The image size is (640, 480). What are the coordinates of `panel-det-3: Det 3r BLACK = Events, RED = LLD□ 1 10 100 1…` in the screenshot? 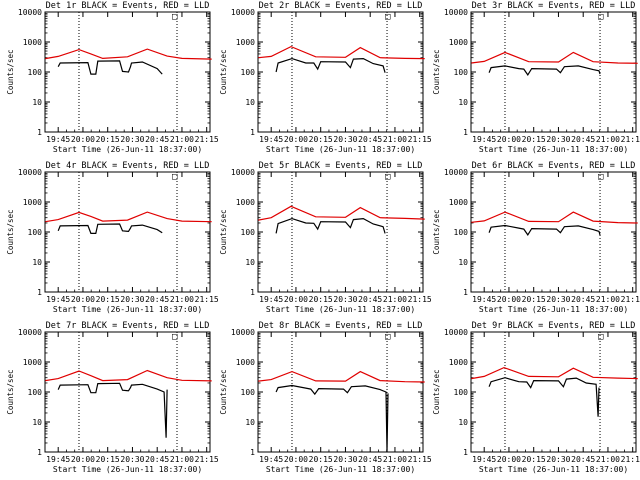 It's located at (536, 77).